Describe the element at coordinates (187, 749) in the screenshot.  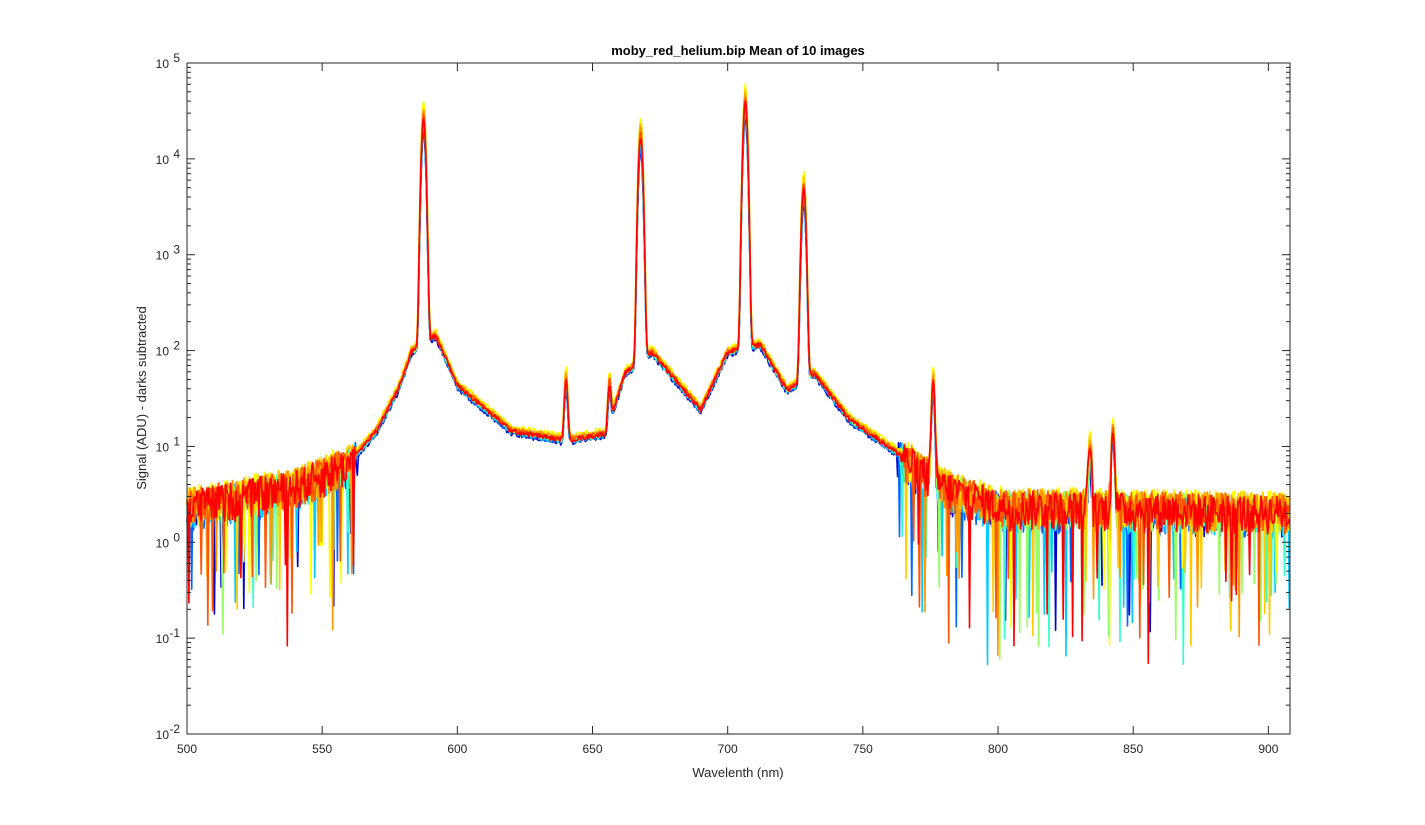
I see `x-tick-label: 500` at that location.